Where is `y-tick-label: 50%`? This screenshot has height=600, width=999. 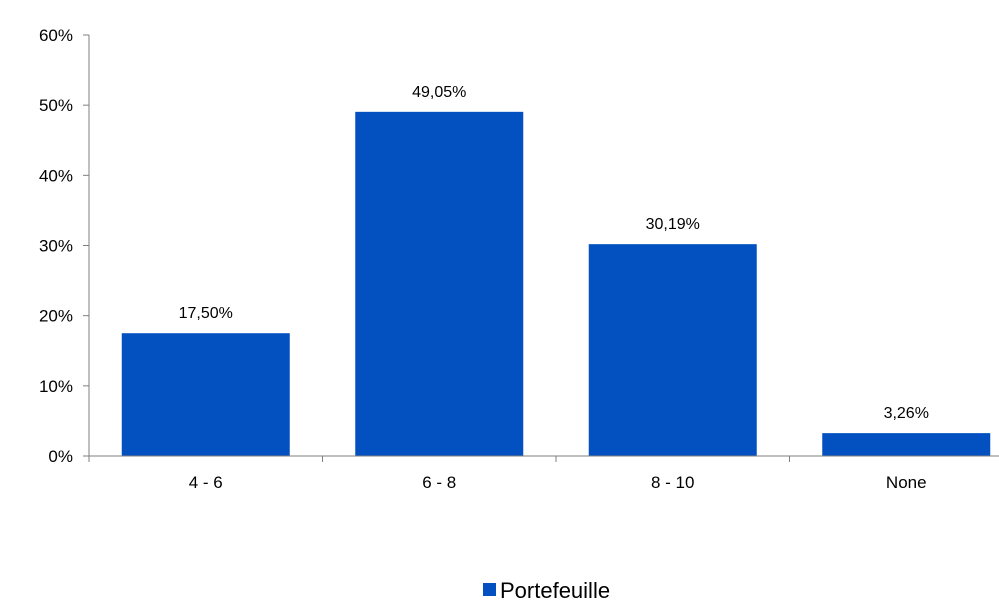 y-tick-label: 50% is located at coordinates (56, 105).